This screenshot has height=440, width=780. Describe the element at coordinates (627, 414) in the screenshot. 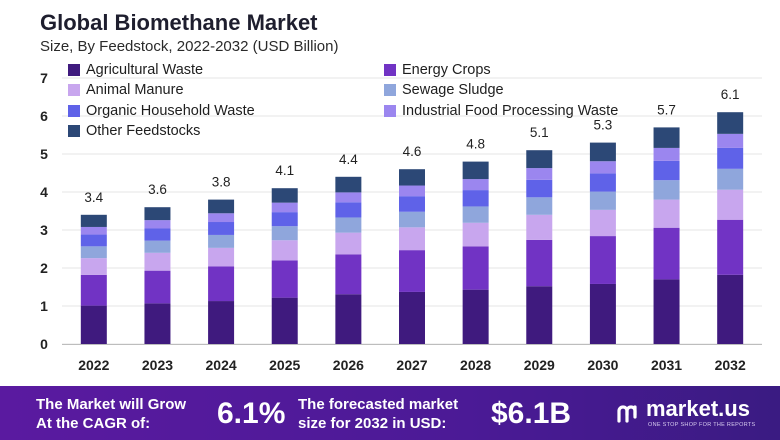

I see `market-us-logo-icon` at that location.